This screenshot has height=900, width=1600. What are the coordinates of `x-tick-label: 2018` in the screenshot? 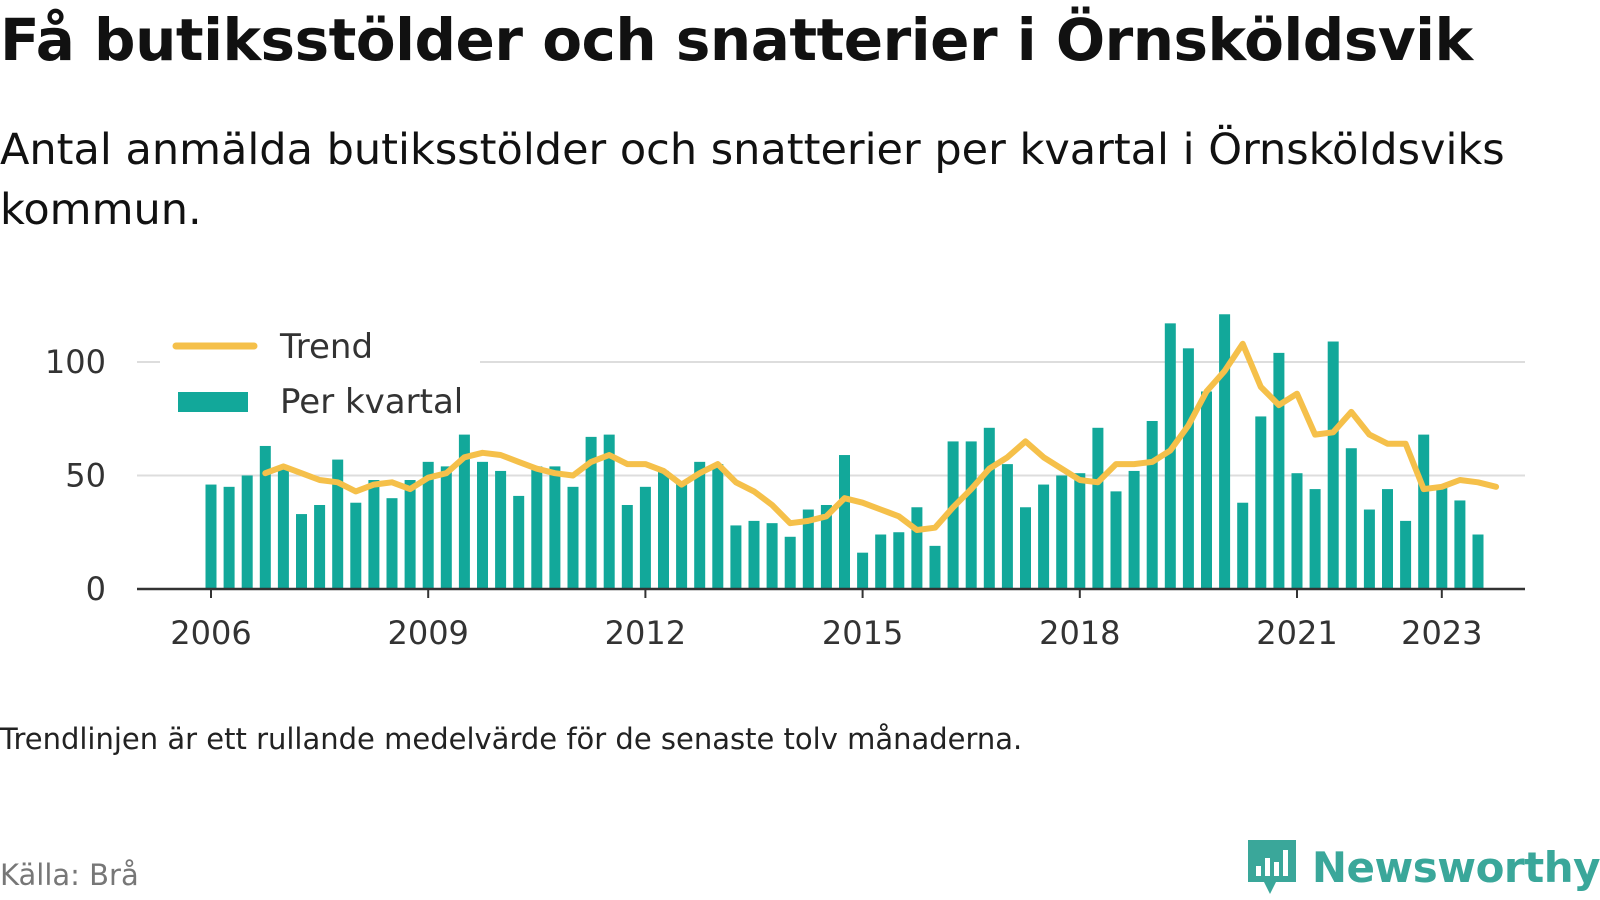 It's located at (1079, 633).